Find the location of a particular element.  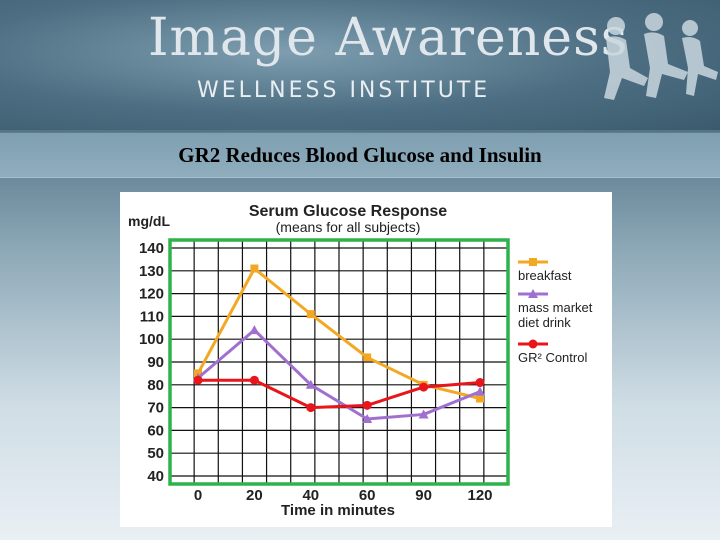

brand-subtitle: WELLNESS INSTITUTE is located at coordinates (344, 90).